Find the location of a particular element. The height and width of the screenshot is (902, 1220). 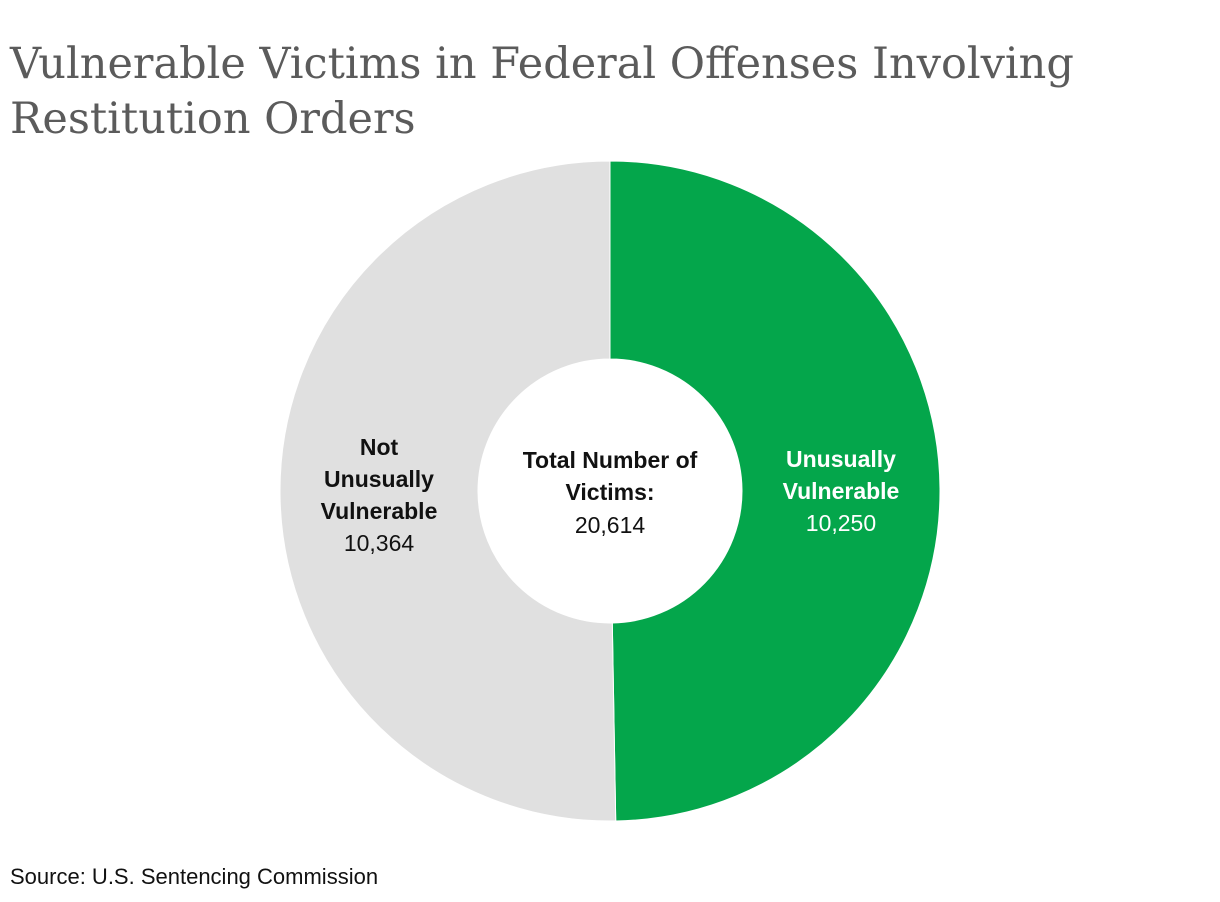

slice-value-label: 10,364 is located at coordinates (379, 543).